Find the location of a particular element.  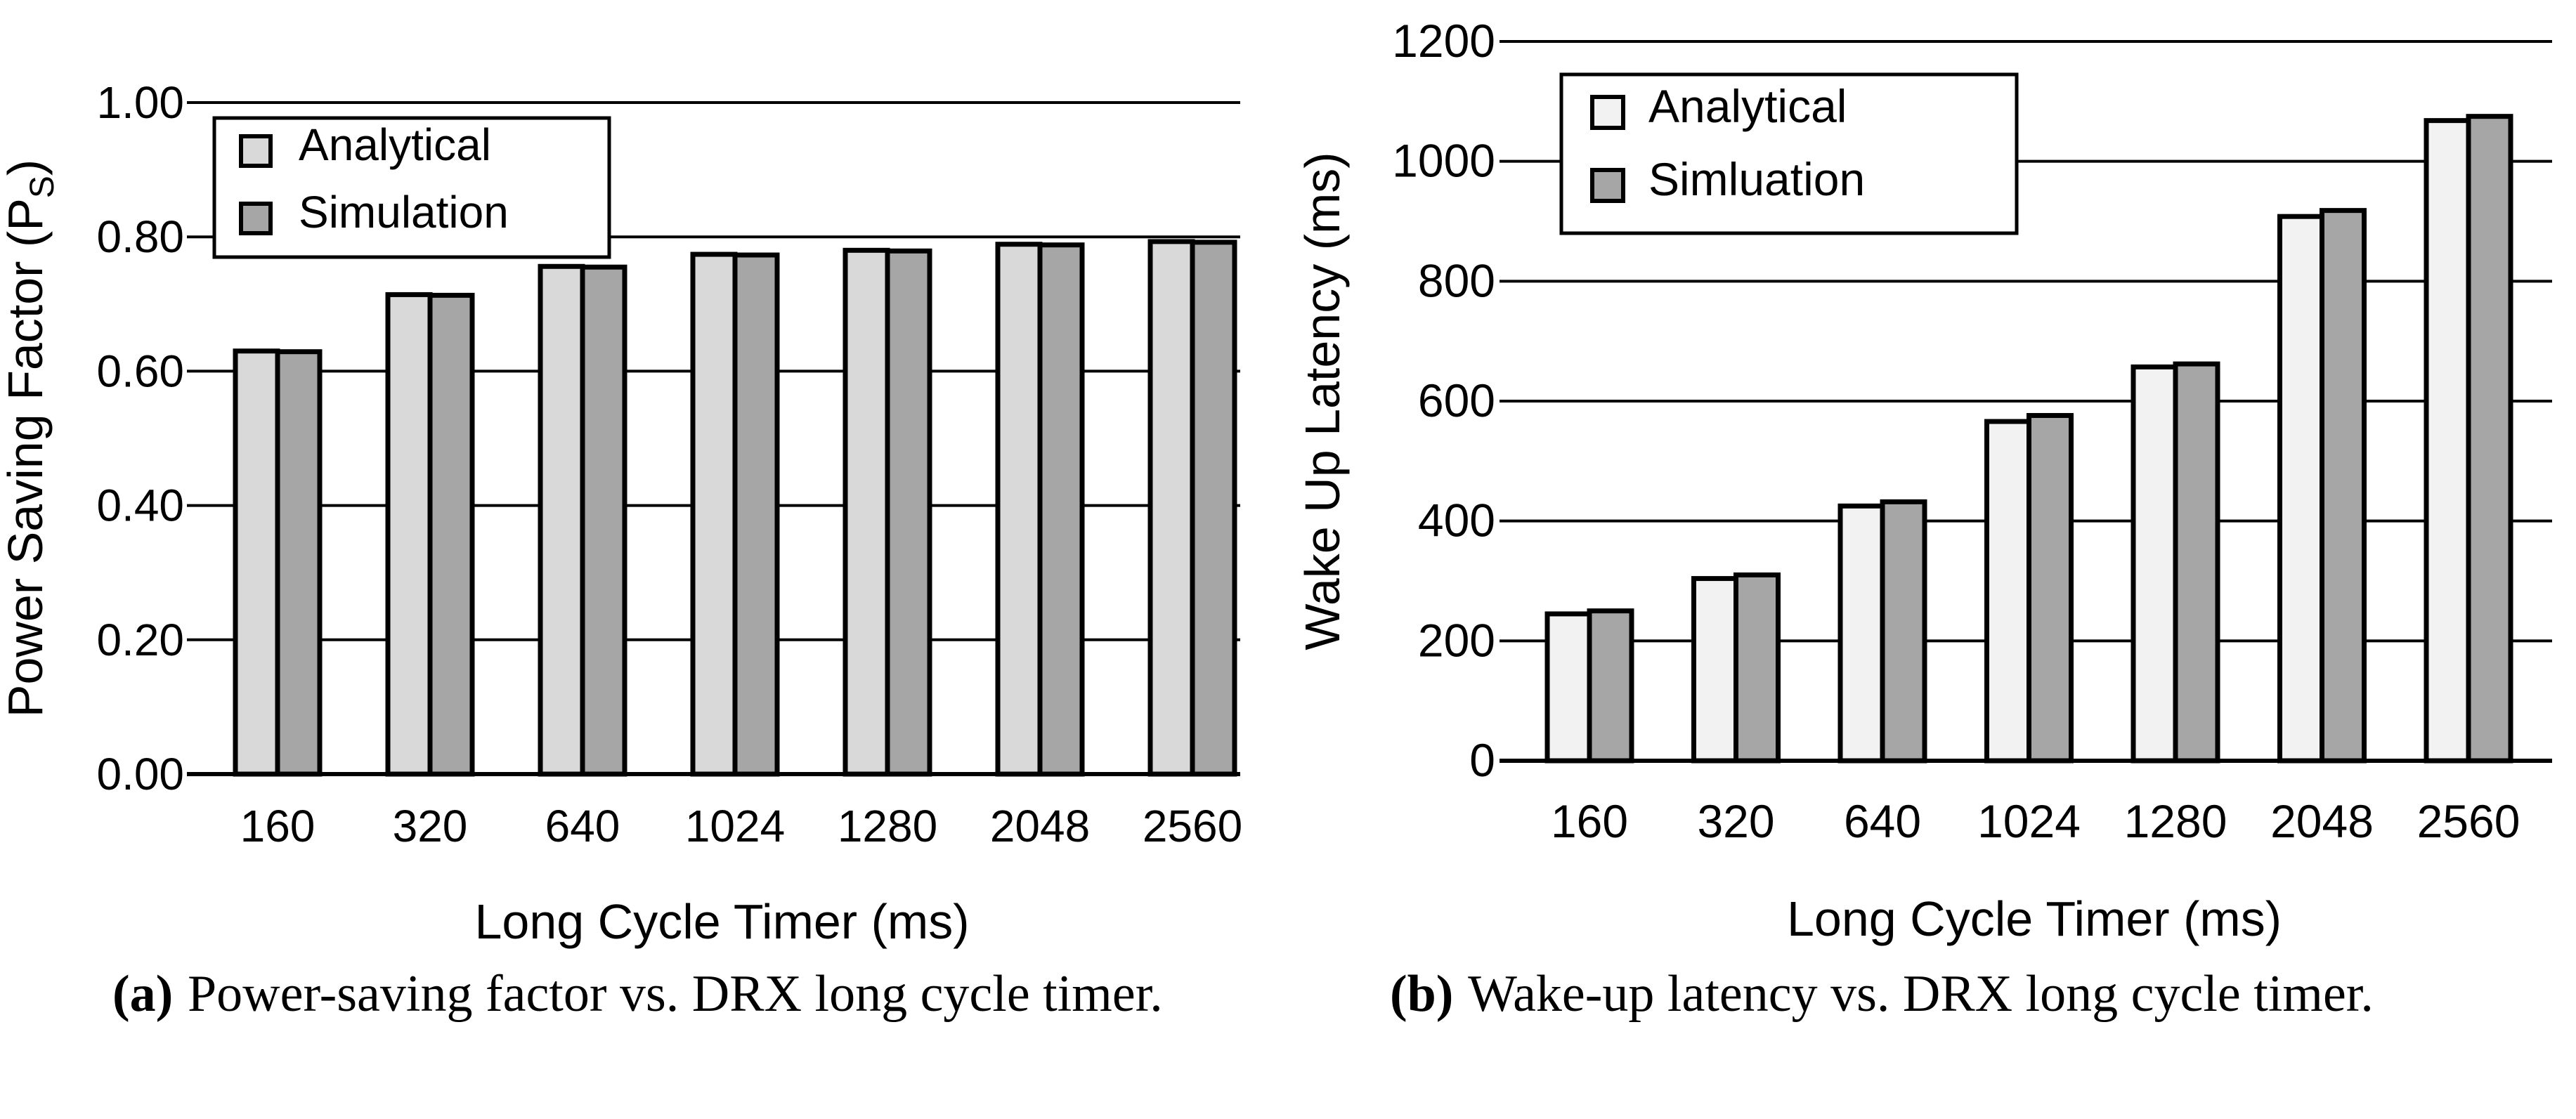

bar-b-simluation-2048 is located at coordinates (2343, 486).